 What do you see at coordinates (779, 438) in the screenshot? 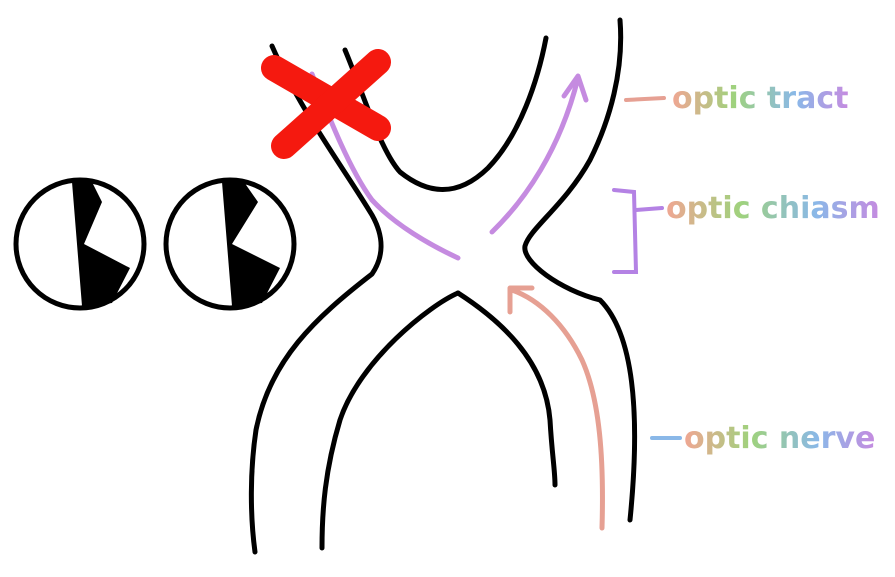
I see `optic-nerve-label: optic nerve` at bounding box center [779, 438].